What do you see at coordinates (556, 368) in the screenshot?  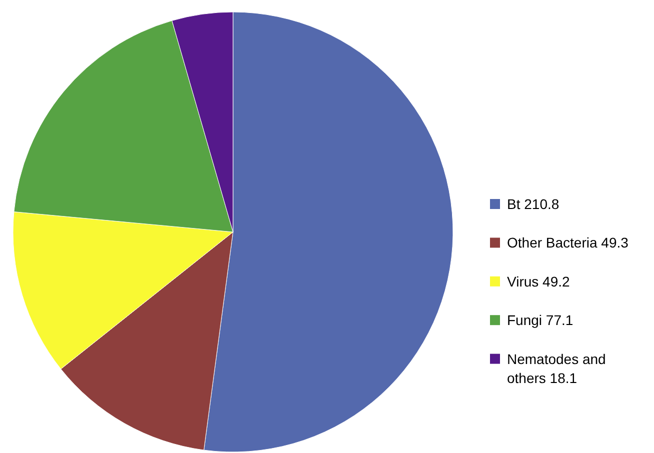 I see `legend-label: Nematodes and others 18.1` at bounding box center [556, 368].